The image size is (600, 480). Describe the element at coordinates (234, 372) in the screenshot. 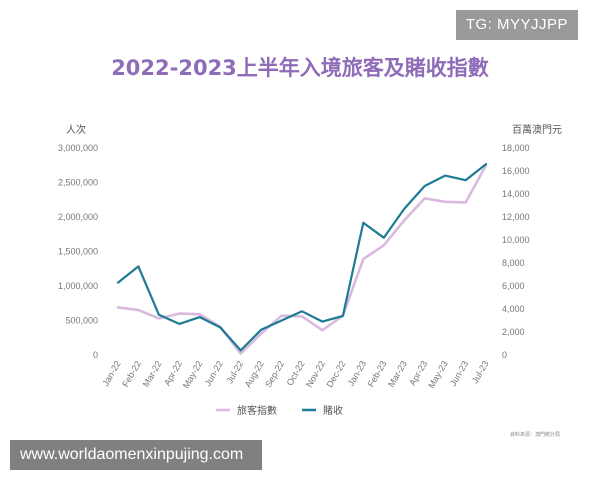

I see `x-tick-label: Jul-22` at that location.